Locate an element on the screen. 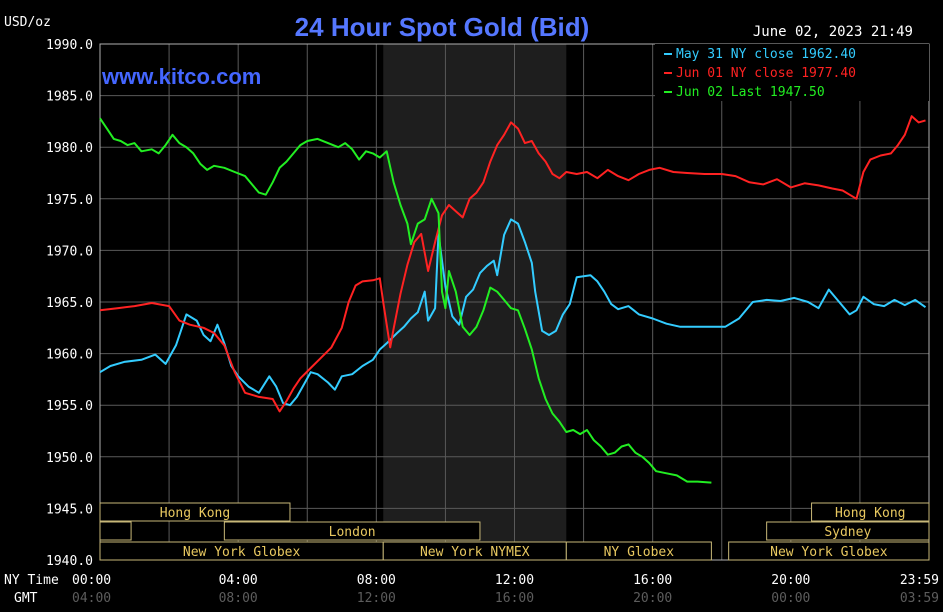  session-label: NY Globex is located at coordinates (639, 552).